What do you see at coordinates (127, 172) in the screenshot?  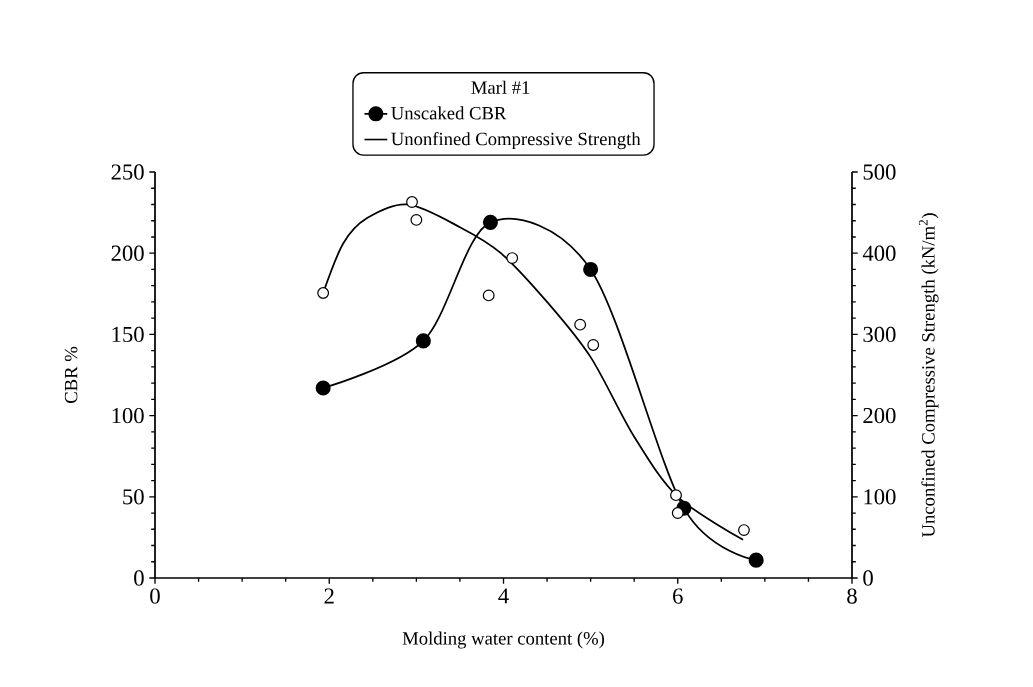 I see `y-tick-label: 250` at bounding box center [127, 172].